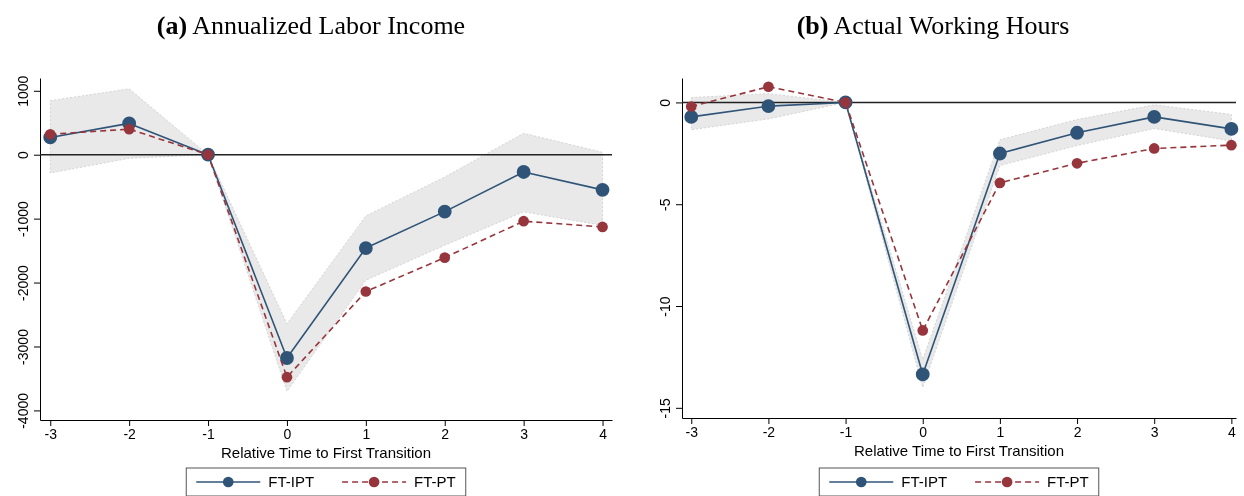 The height and width of the screenshot is (496, 1244). What do you see at coordinates (23, 410) in the screenshot?
I see `y-tick-label: -4000` at bounding box center [23, 410].